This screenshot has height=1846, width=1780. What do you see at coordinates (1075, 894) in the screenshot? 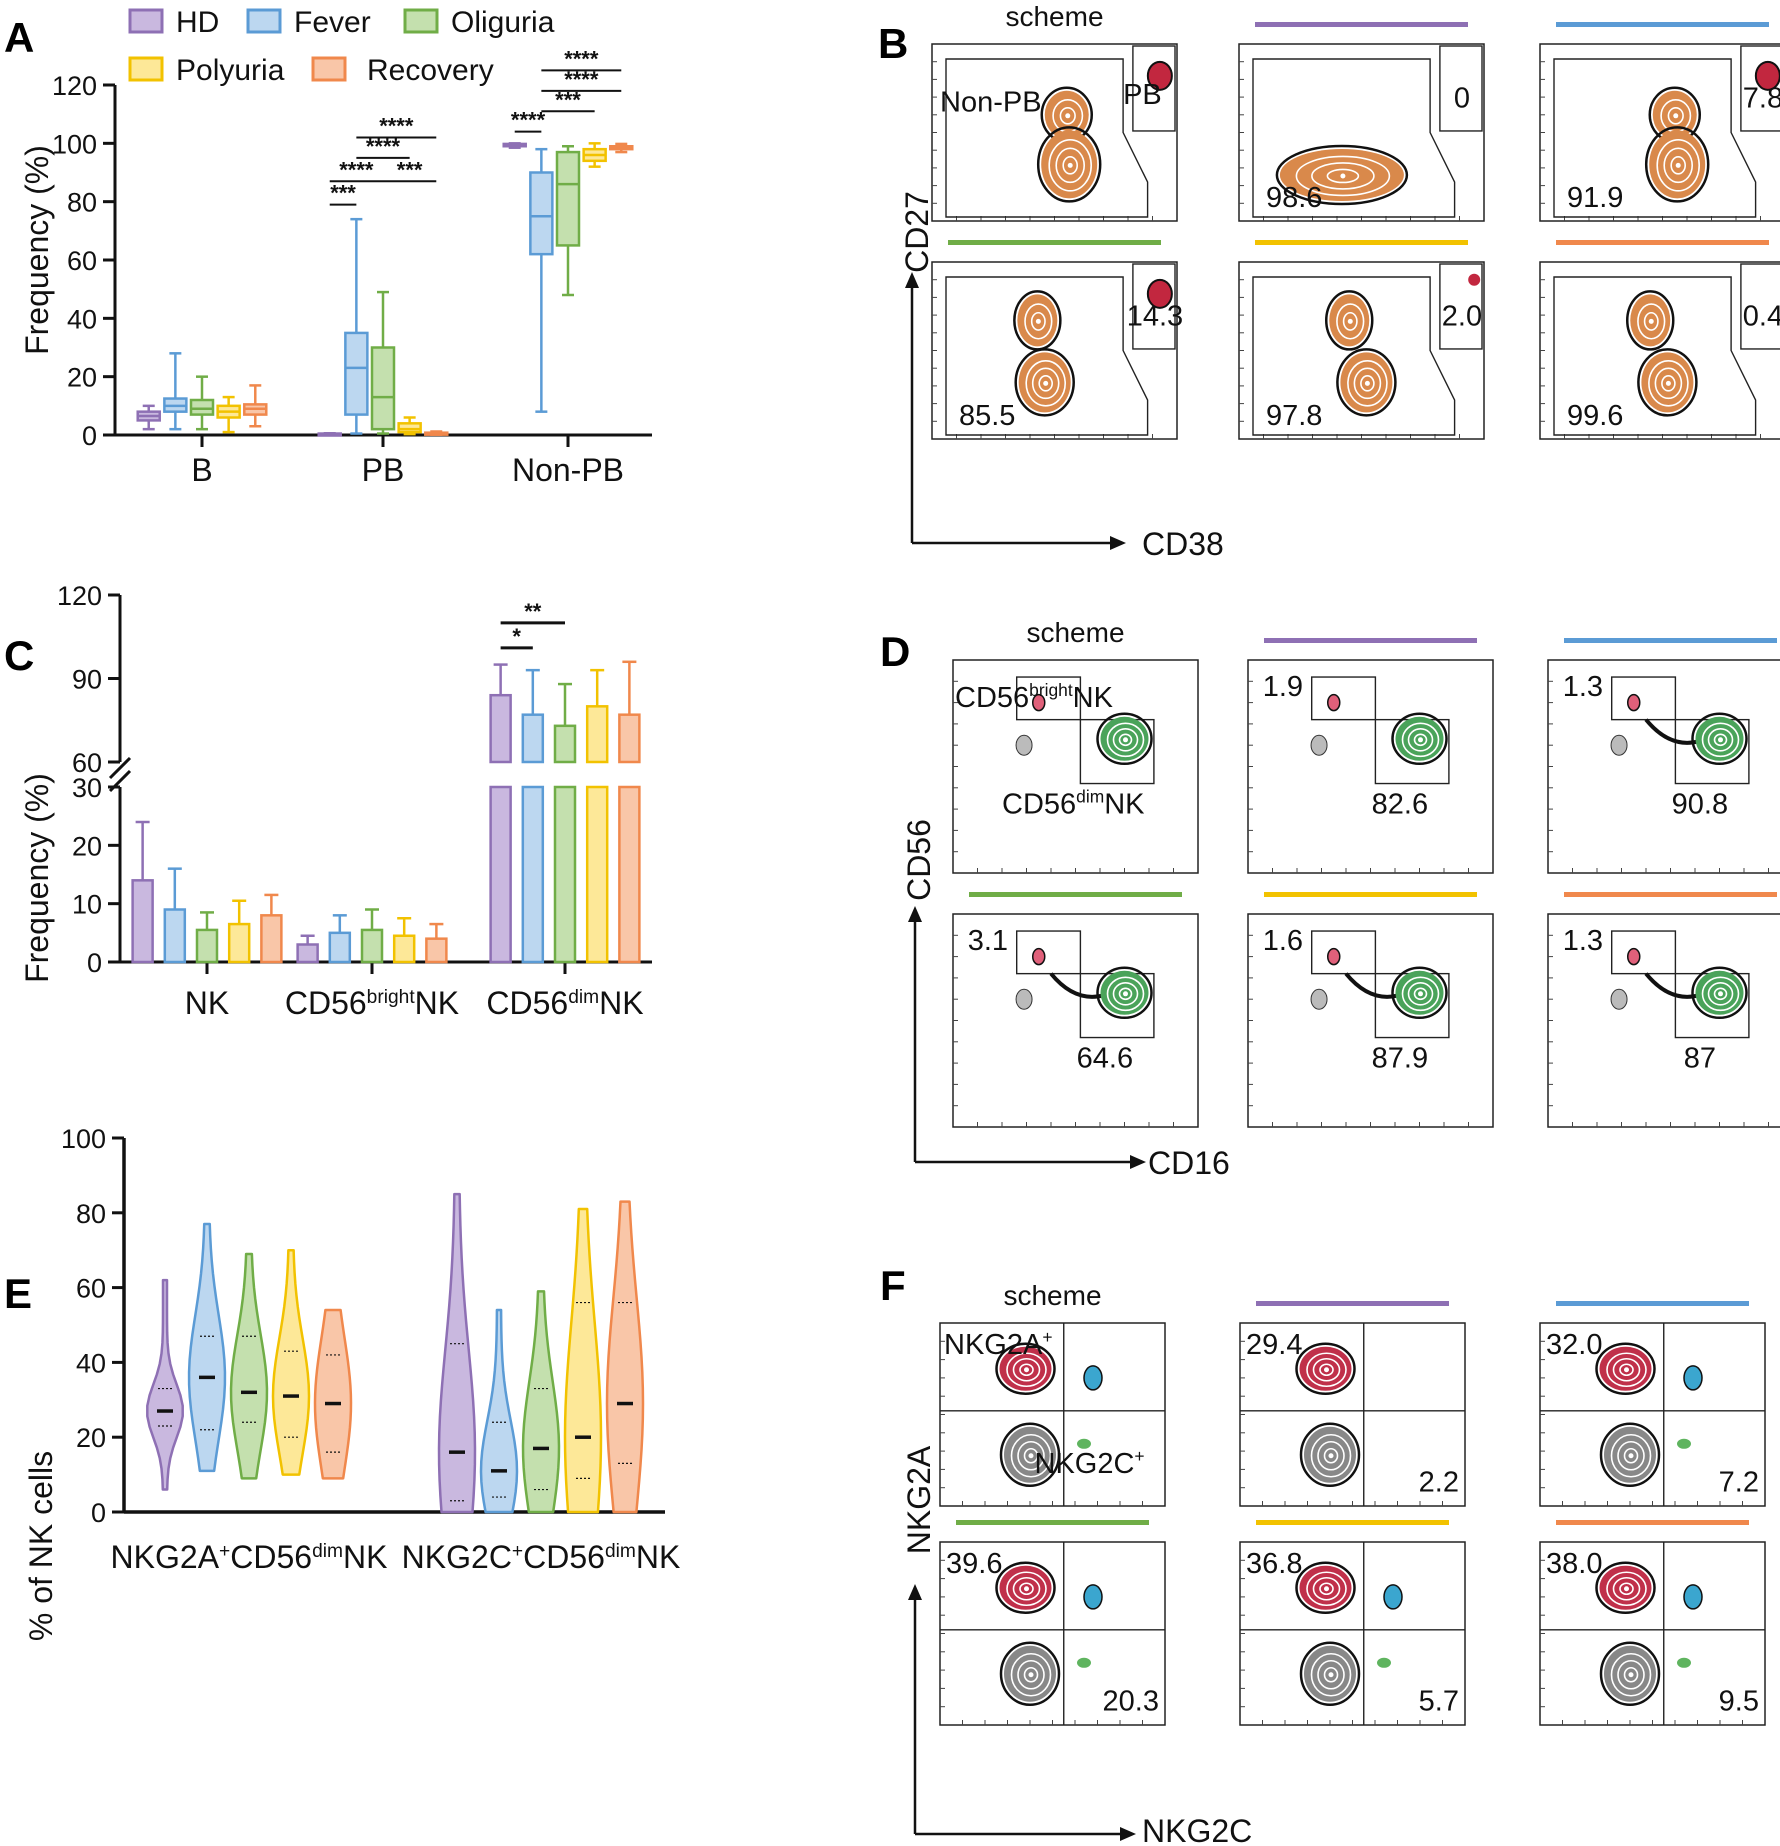
I see `pD-group-bar-oliguria` at bounding box center [1075, 894].